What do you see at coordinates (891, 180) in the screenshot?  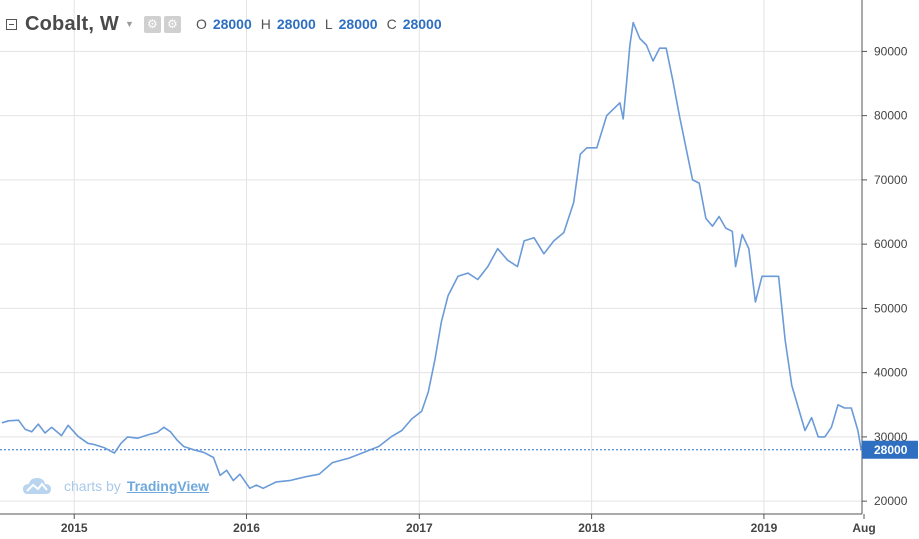 I see `y-tick-label: 70000` at bounding box center [891, 180].